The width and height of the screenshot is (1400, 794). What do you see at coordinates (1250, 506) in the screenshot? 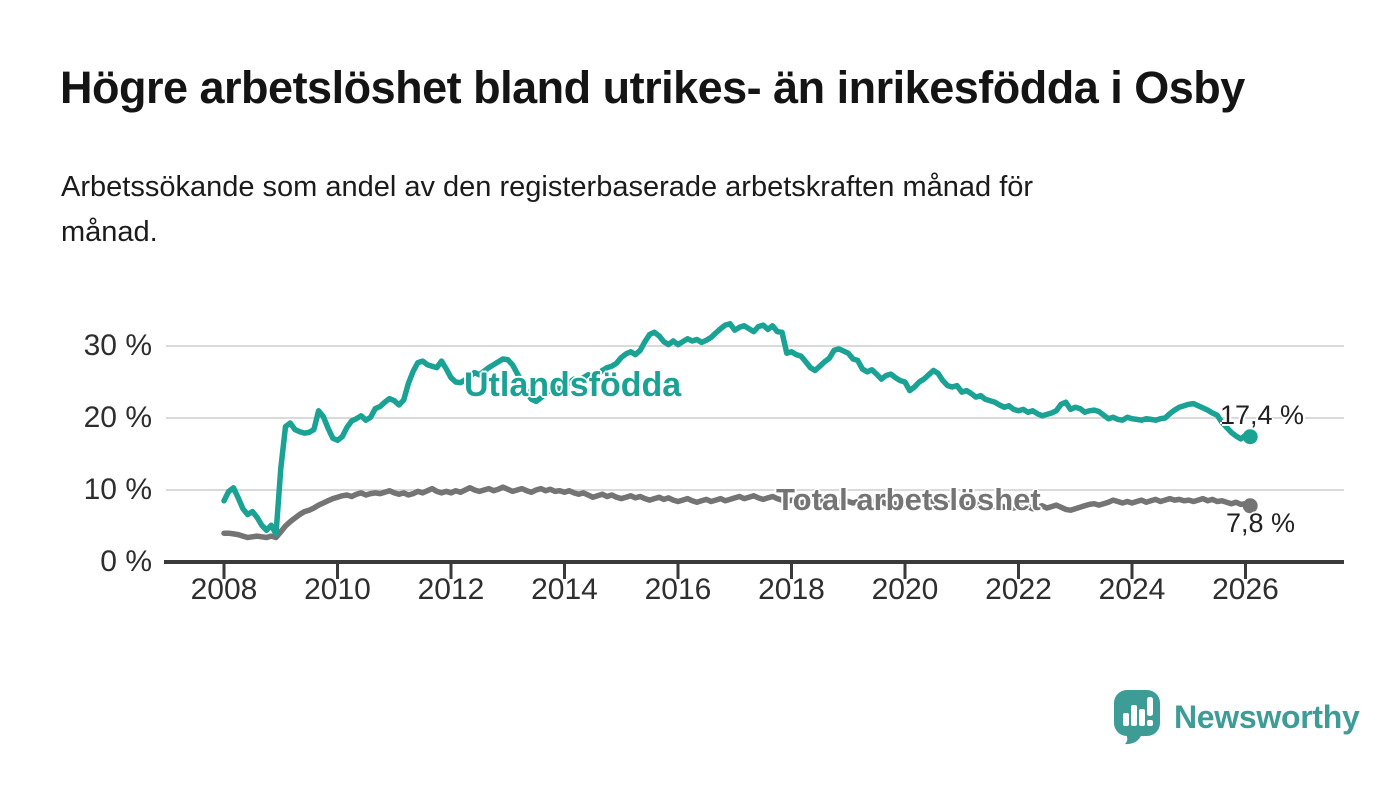
I see `series-end-dot-total-arbetsloshet` at bounding box center [1250, 506].